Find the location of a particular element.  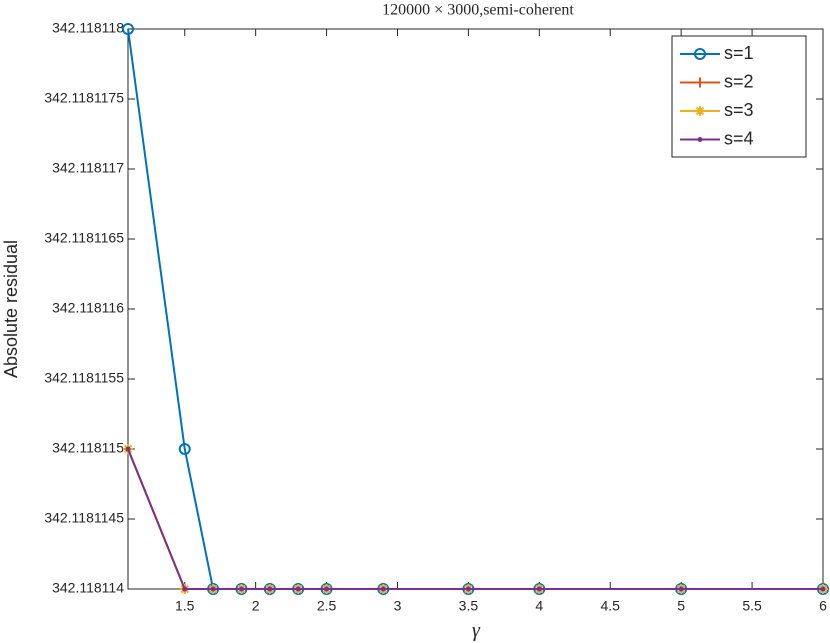

x-tick-label: 5.5 is located at coordinates (752, 606).